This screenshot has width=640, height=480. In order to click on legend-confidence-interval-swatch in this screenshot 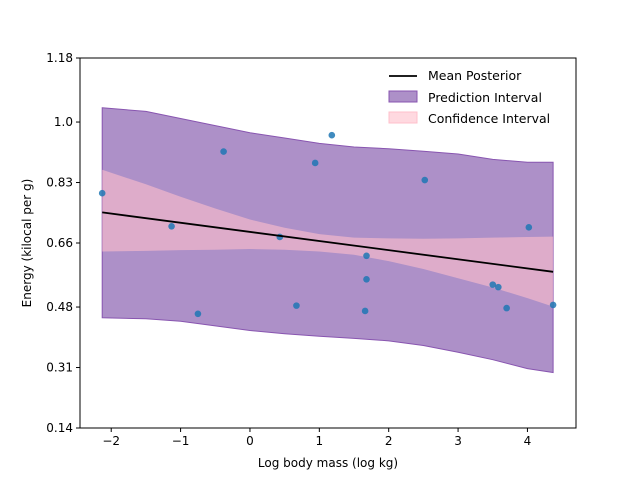, I will do `click(403, 117)`.